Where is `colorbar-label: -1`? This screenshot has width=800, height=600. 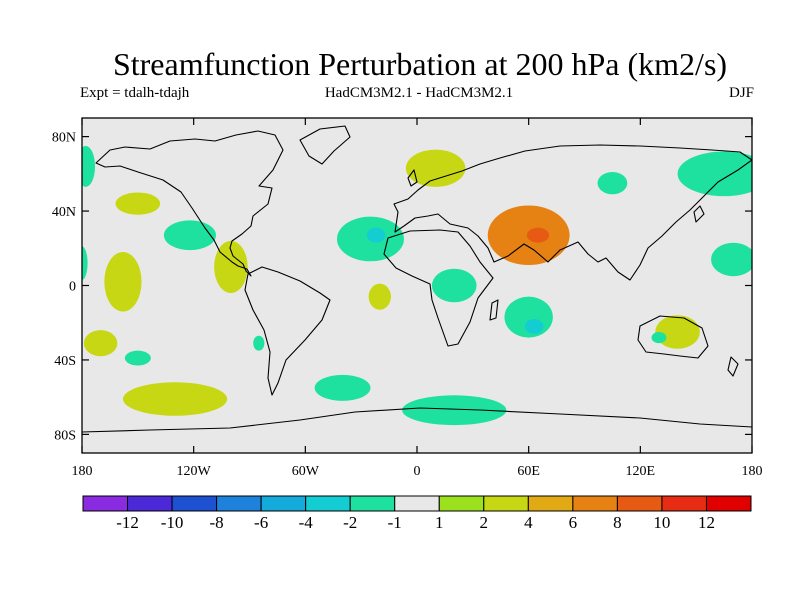
colorbar-label: -1 is located at coordinates (395, 522).